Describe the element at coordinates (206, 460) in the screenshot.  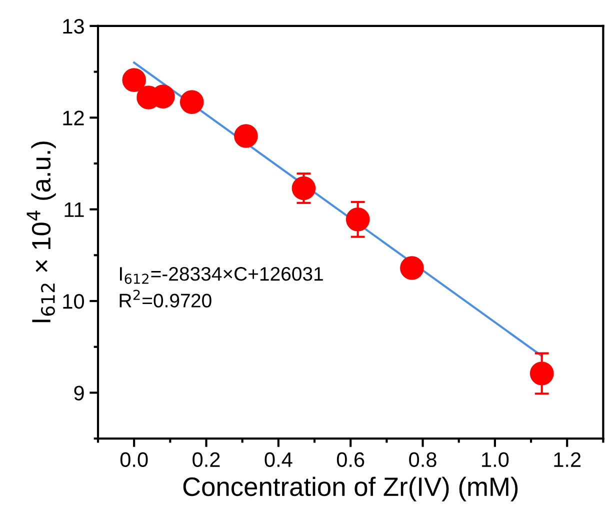
I see `x-tick-label: 0.2` at that location.